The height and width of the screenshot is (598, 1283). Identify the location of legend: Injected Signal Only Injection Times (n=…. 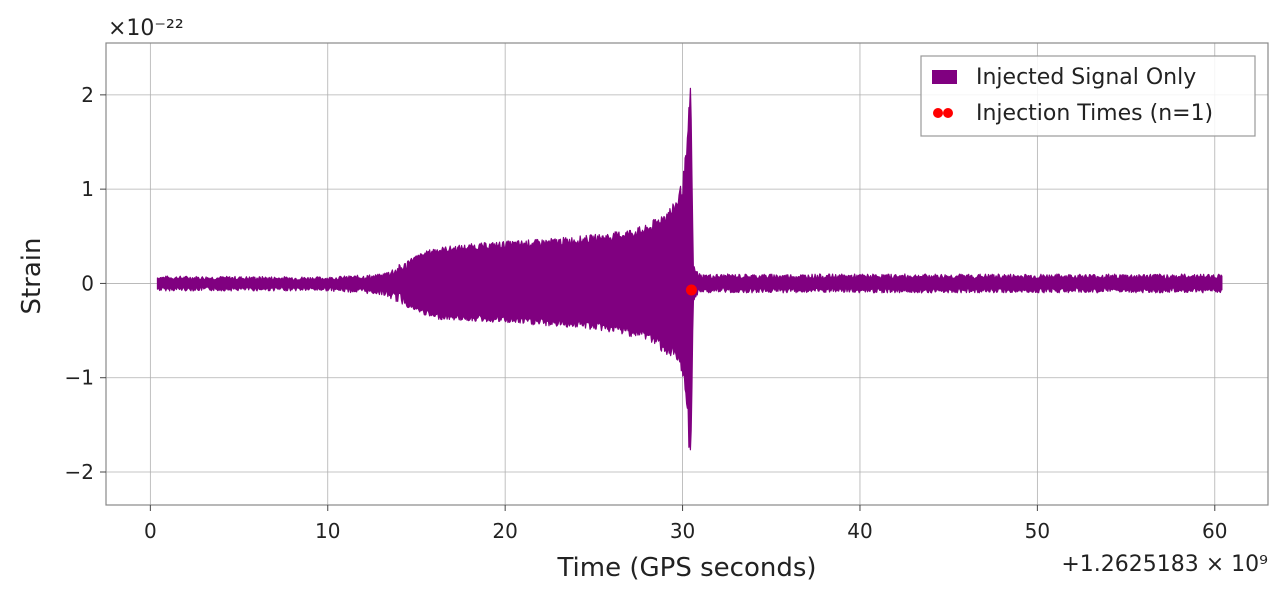
(1088, 96).